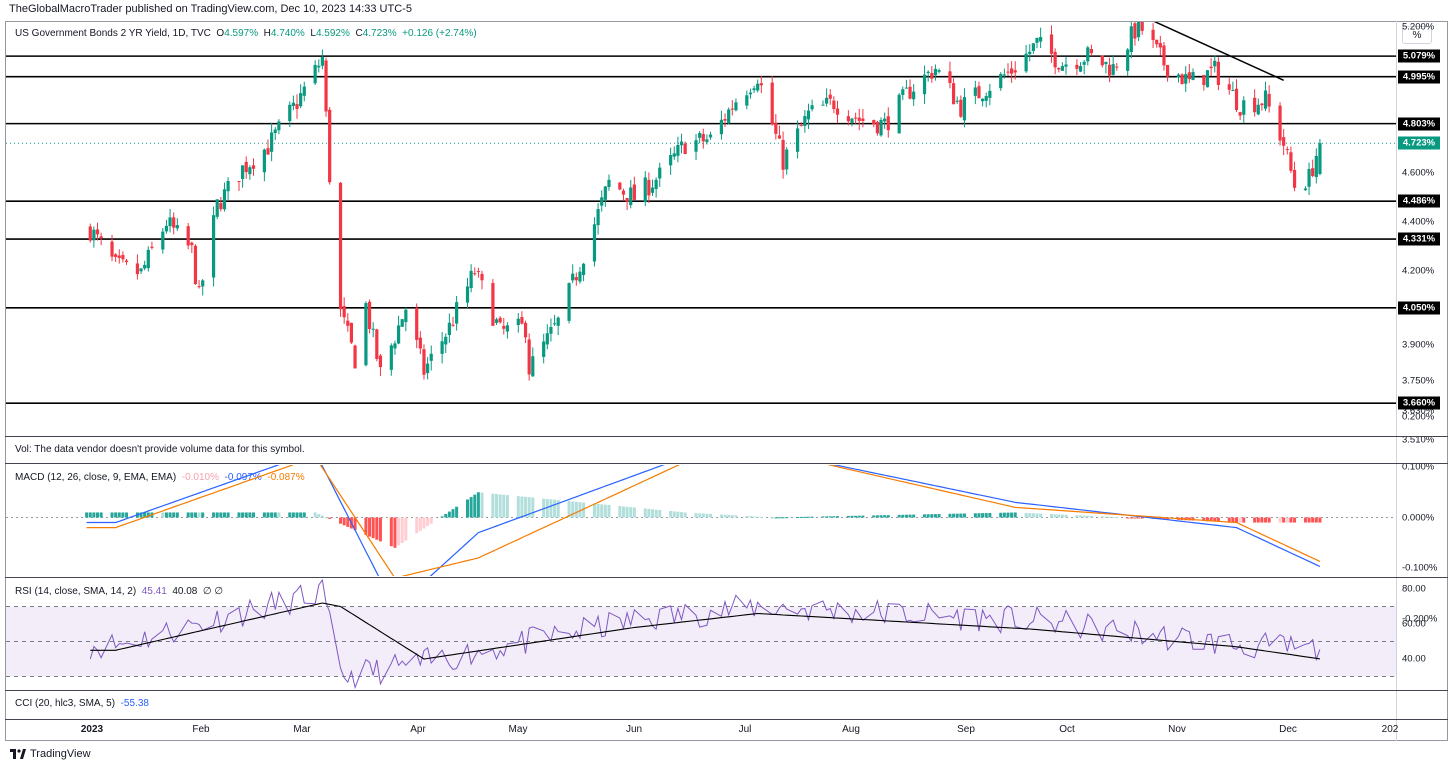  Describe the element at coordinates (50, 754) in the screenshot. I see `tradingview-brand: TradingView` at that location.